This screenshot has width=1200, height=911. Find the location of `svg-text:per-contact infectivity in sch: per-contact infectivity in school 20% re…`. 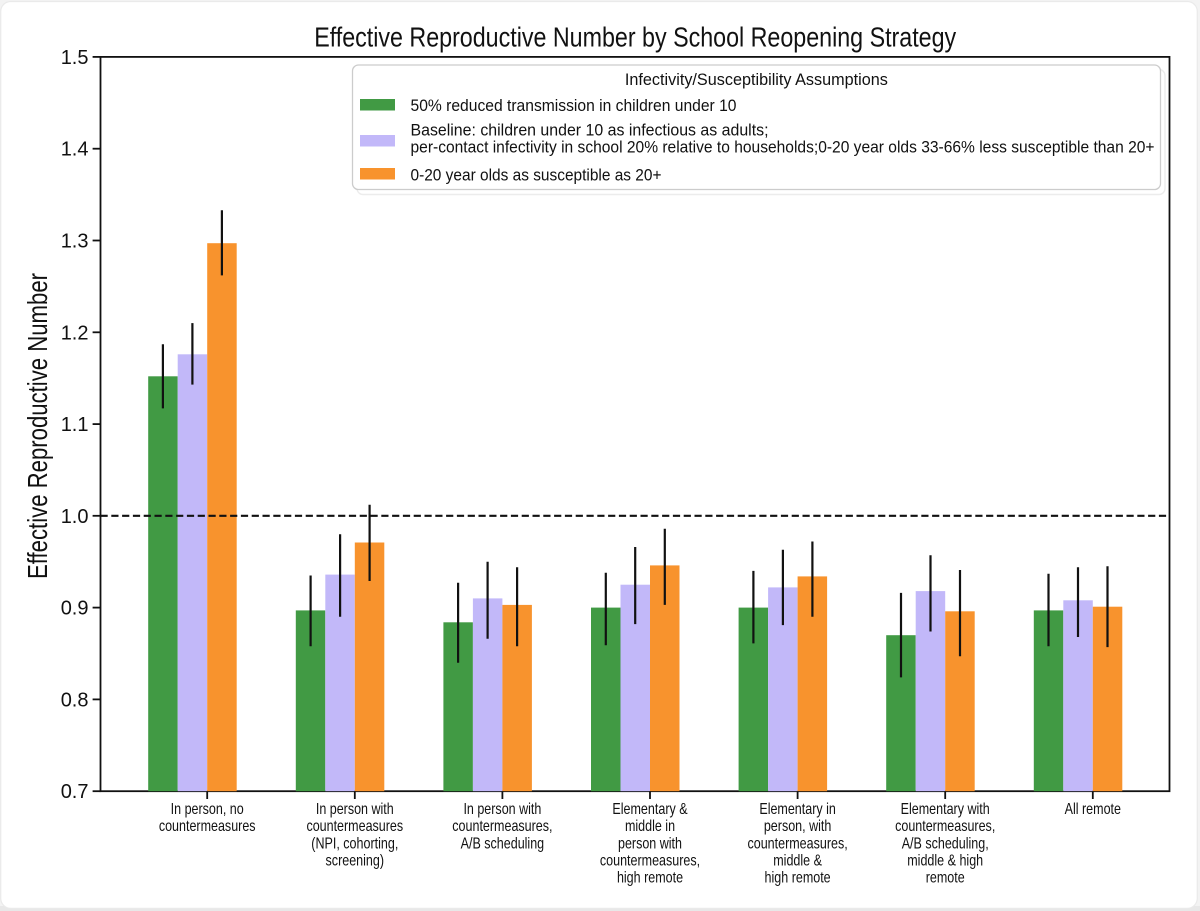

svg-text:per-contact infectivity in sch: per-contact infectivity in school 20% re… is located at coordinates (783, 148).